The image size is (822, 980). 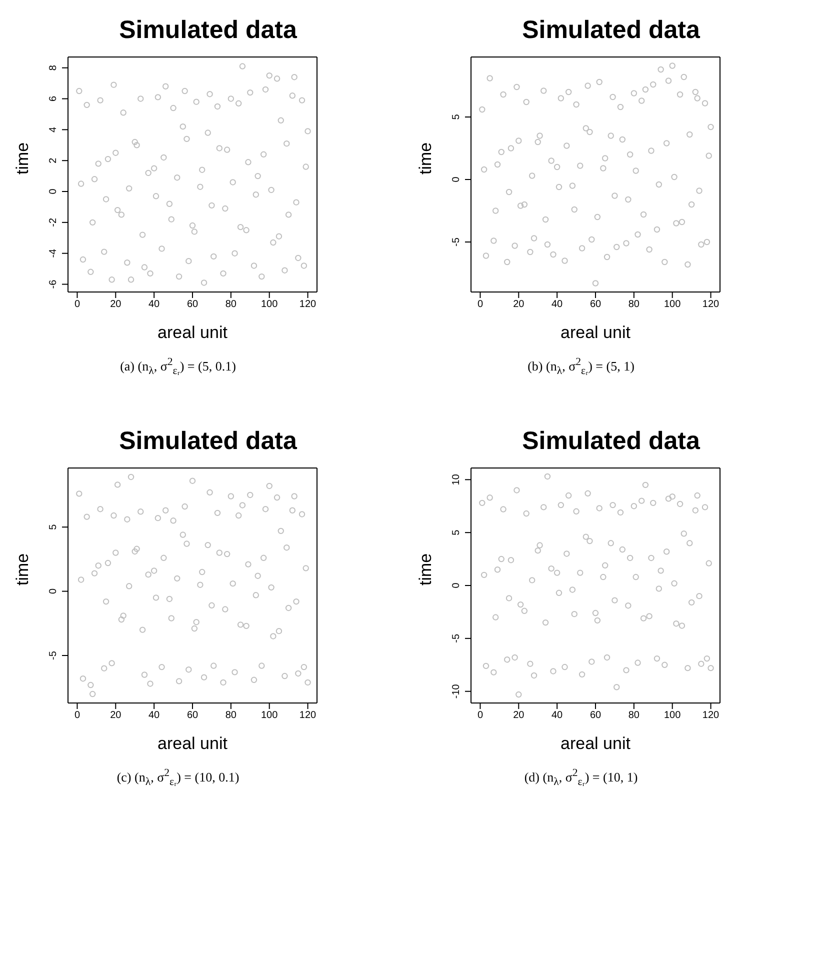 I want to click on text: (c) (n$_{λ}$, σ$^{2}$$_{εᵣ}$) = (10, 0.1), so click(x=178, y=777).